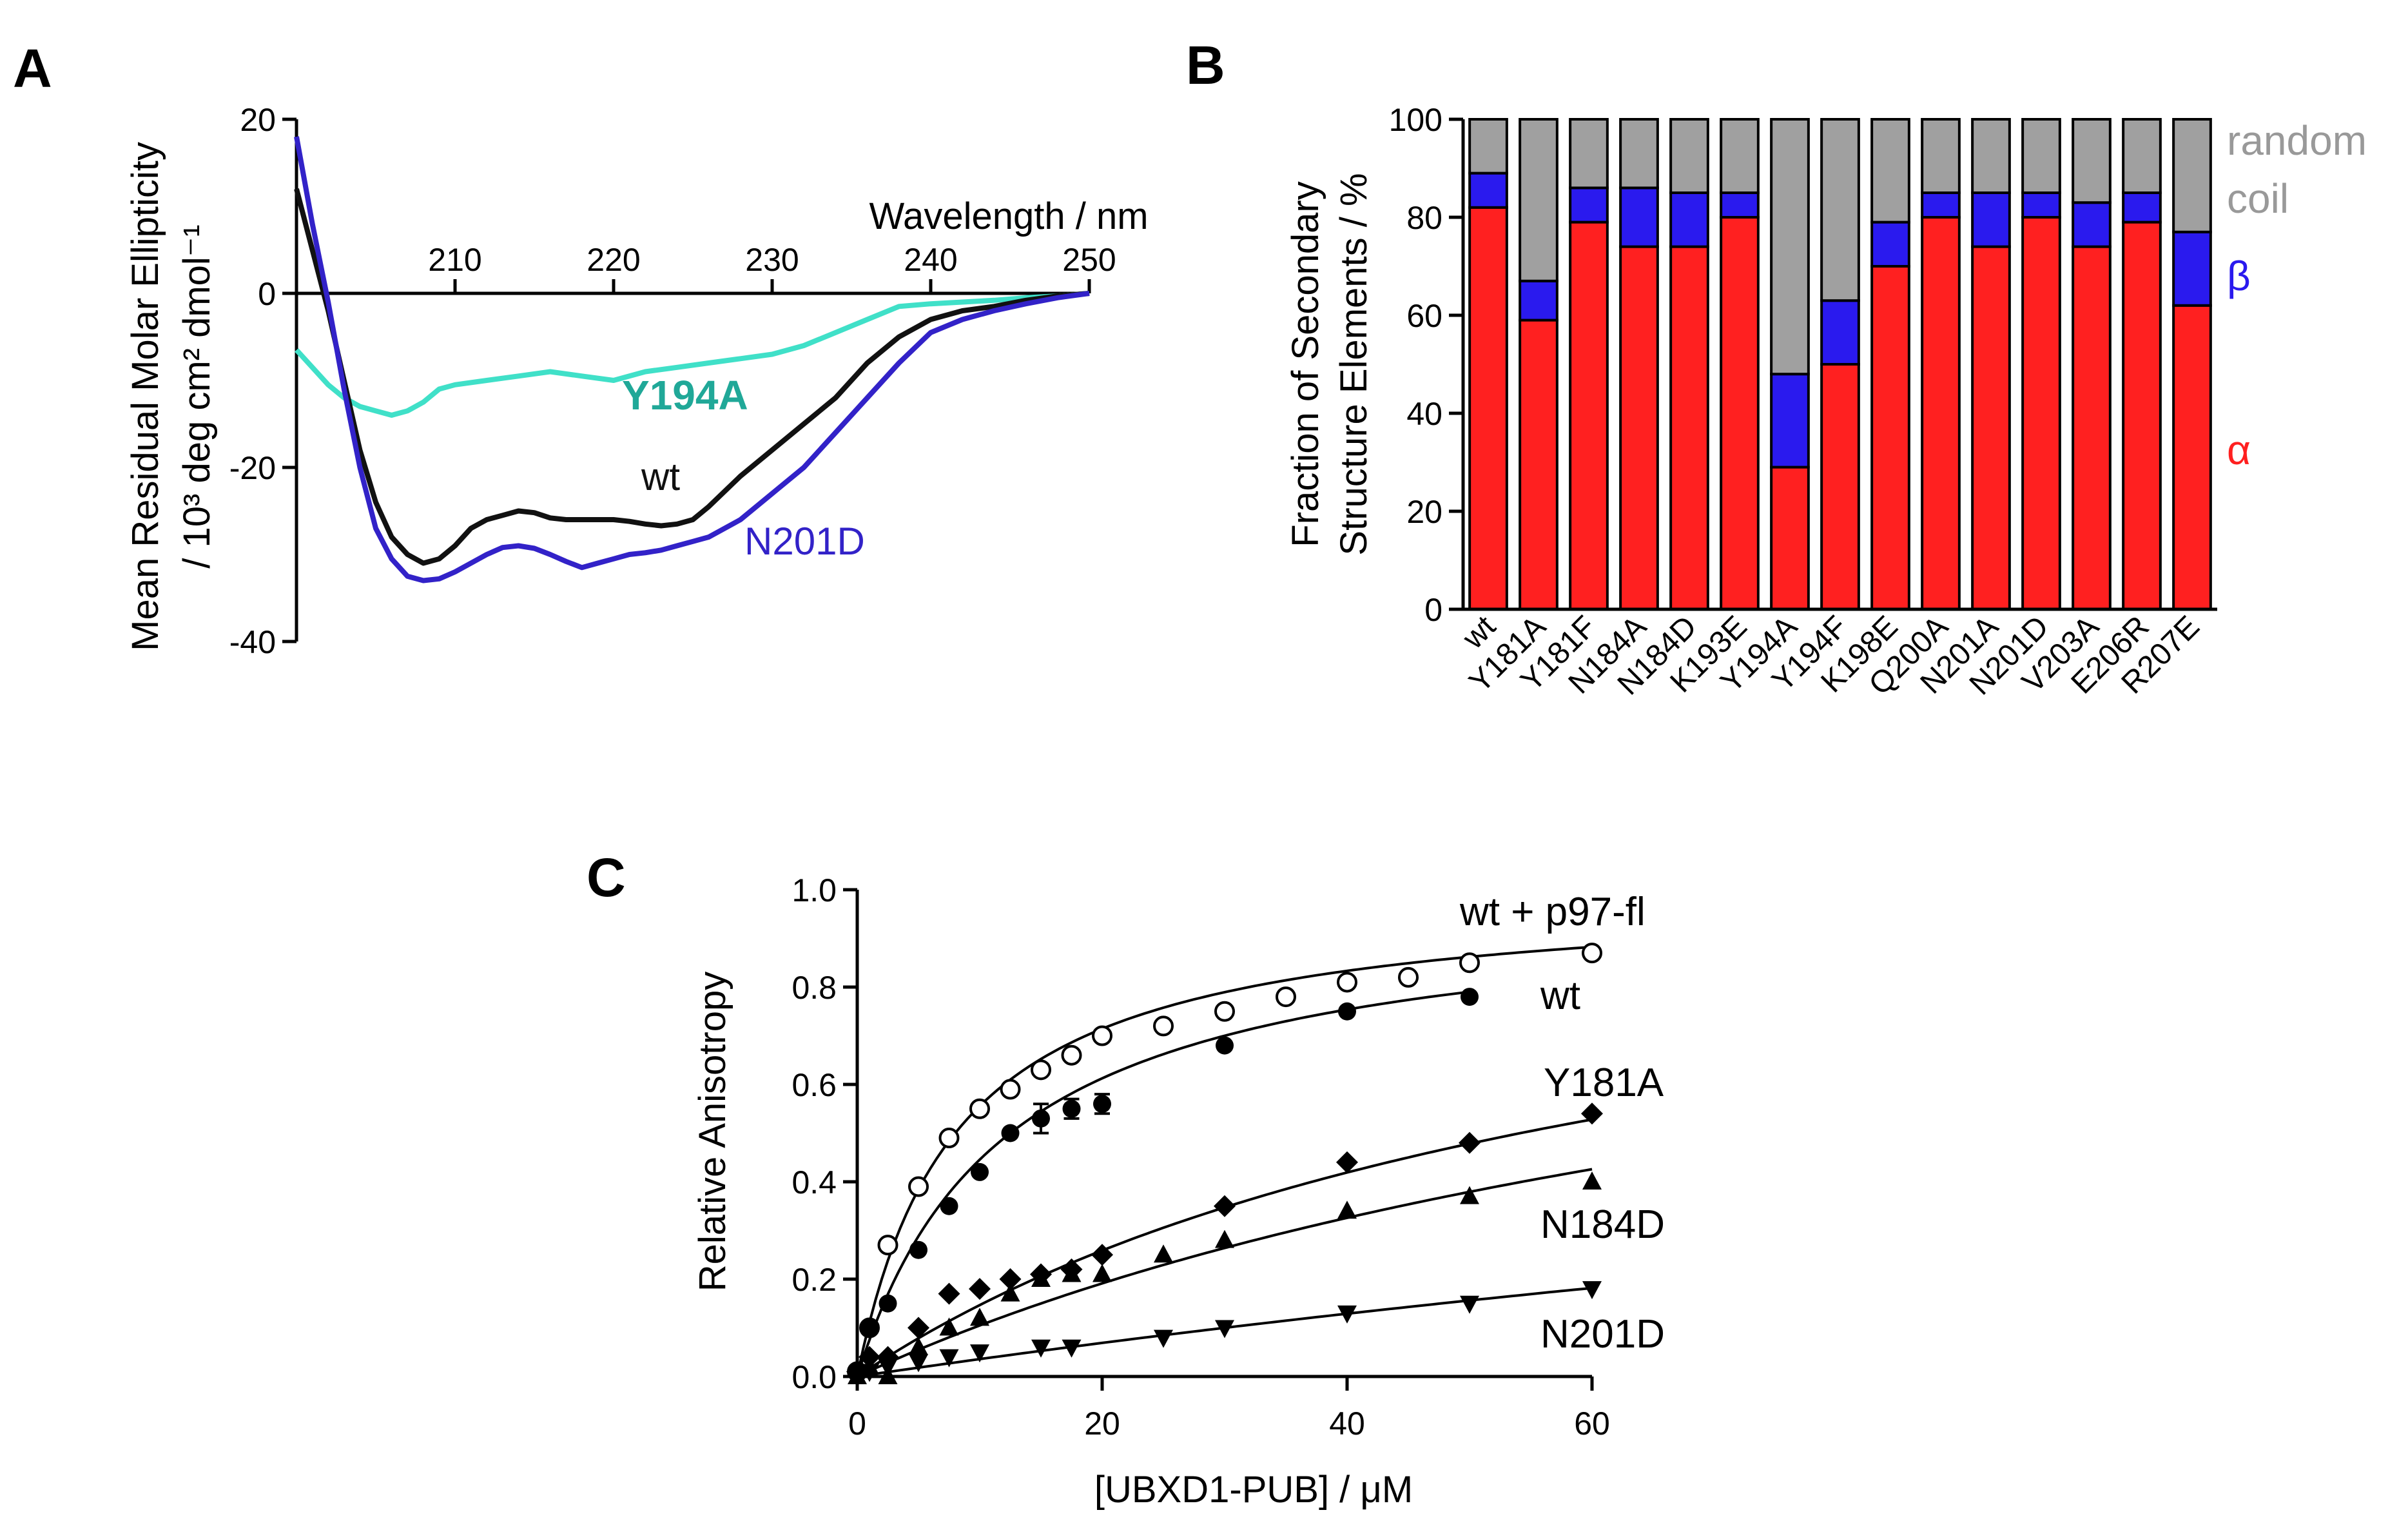 This screenshot has height=1528, width=2408. Describe the element at coordinates (1840, 210) in the screenshot. I see `bar-y194f-random-coil` at that location.